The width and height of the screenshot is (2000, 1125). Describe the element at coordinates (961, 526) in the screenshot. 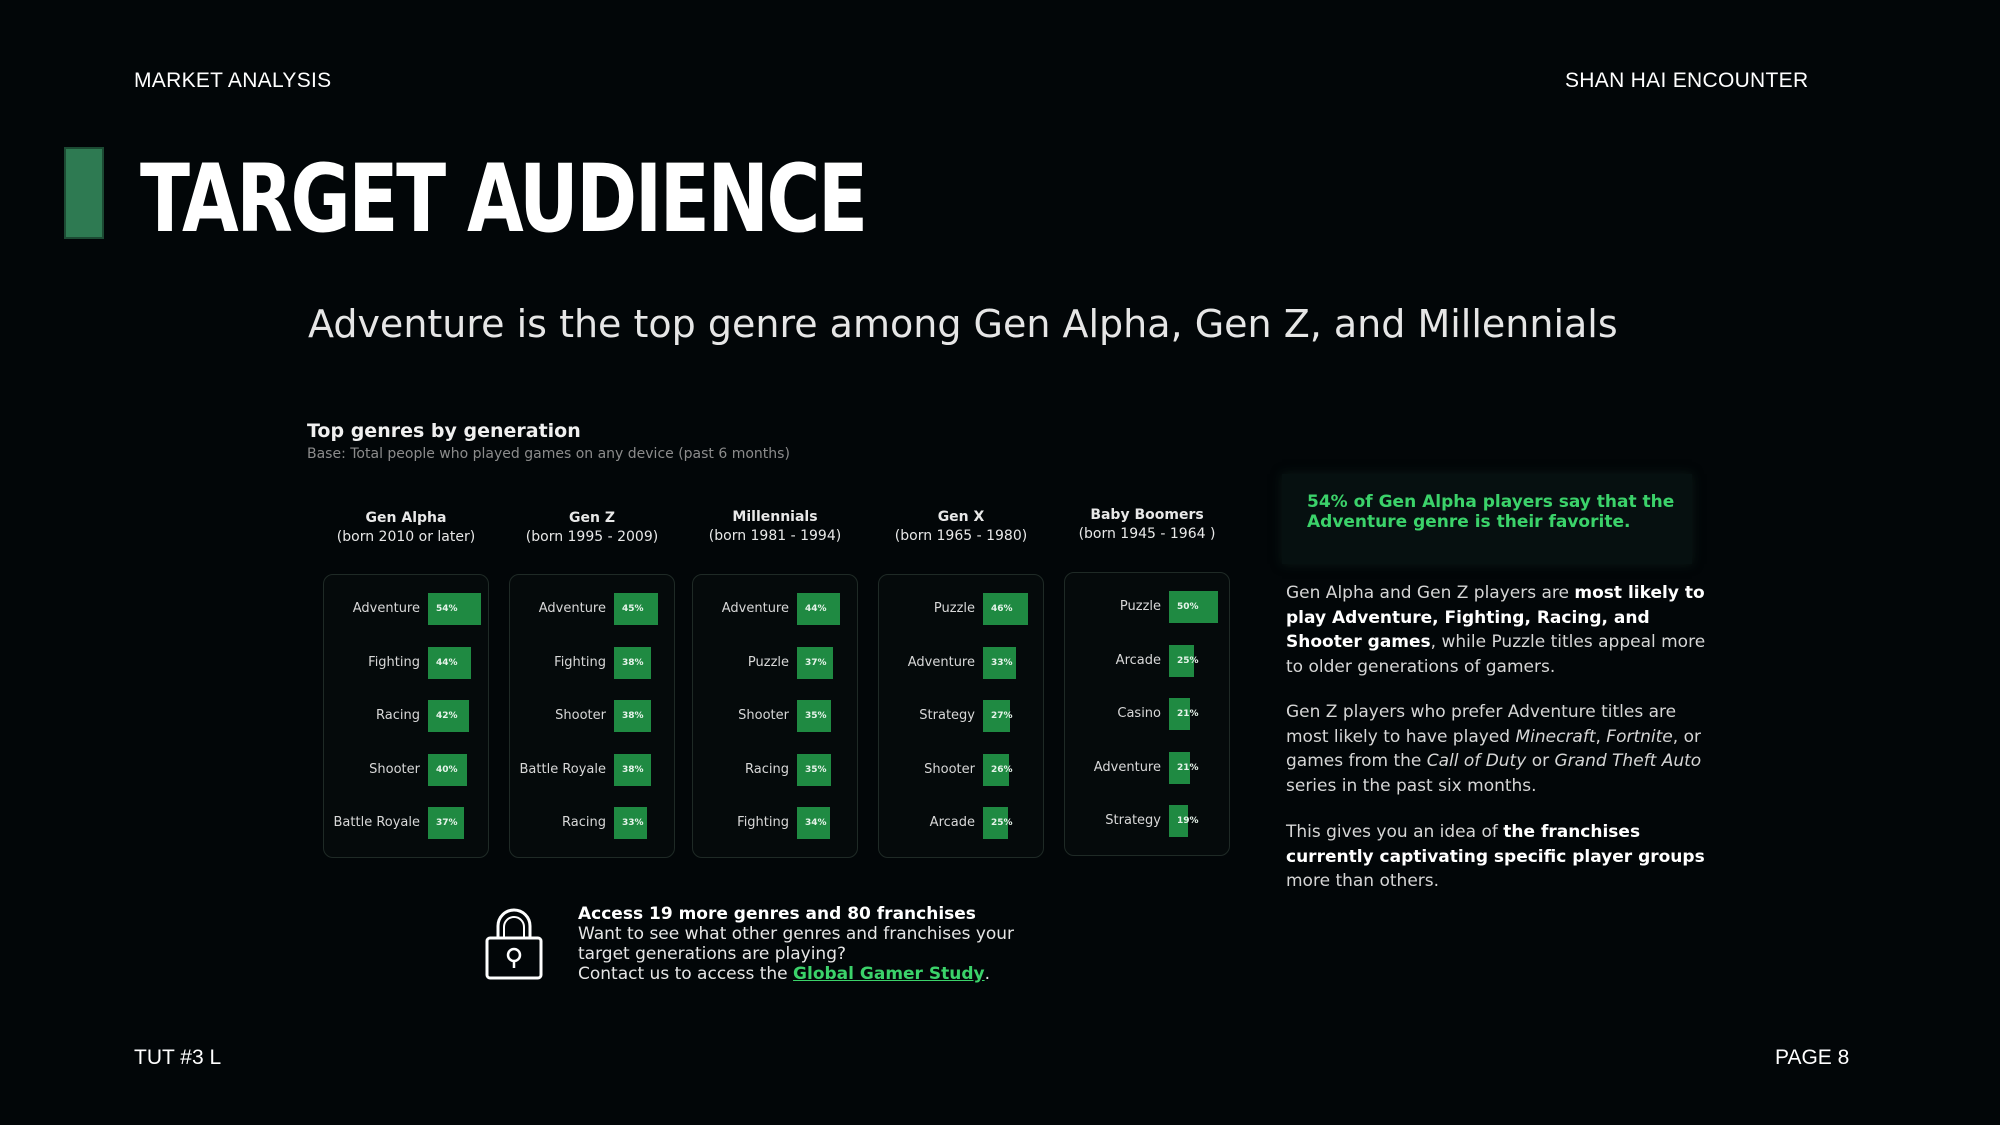

I see `generation-header: Gen X (born 1965 - 1980)` at that location.